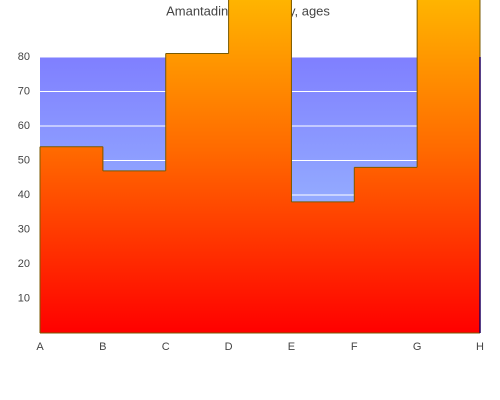 This screenshot has width=500, height=400. I want to click on y-tick-label: 50, so click(24, 160).